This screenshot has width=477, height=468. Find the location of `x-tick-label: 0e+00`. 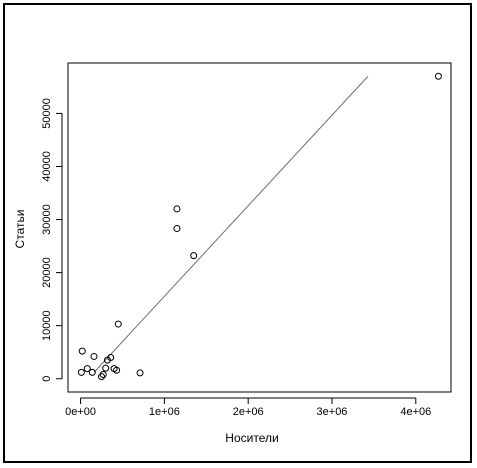

x-tick-label: 0e+00 is located at coordinates (80, 412).